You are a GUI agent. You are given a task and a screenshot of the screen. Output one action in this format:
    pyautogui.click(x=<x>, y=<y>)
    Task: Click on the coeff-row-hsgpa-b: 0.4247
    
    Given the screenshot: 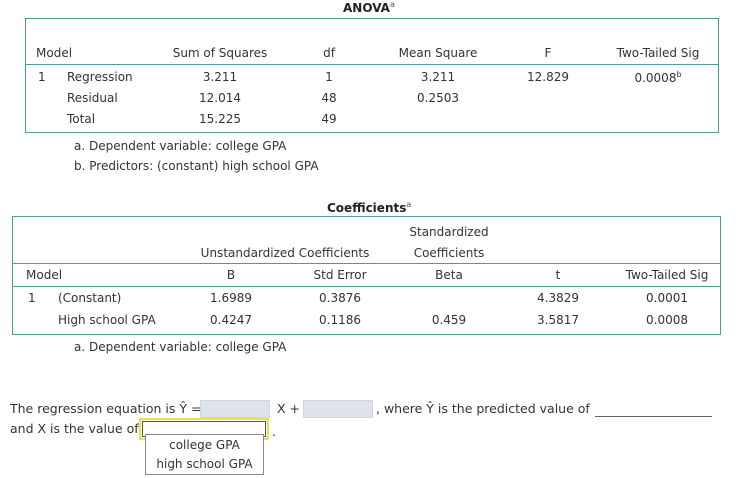 What is the action you would take?
    pyautogui.click(x=231, y=320)
    